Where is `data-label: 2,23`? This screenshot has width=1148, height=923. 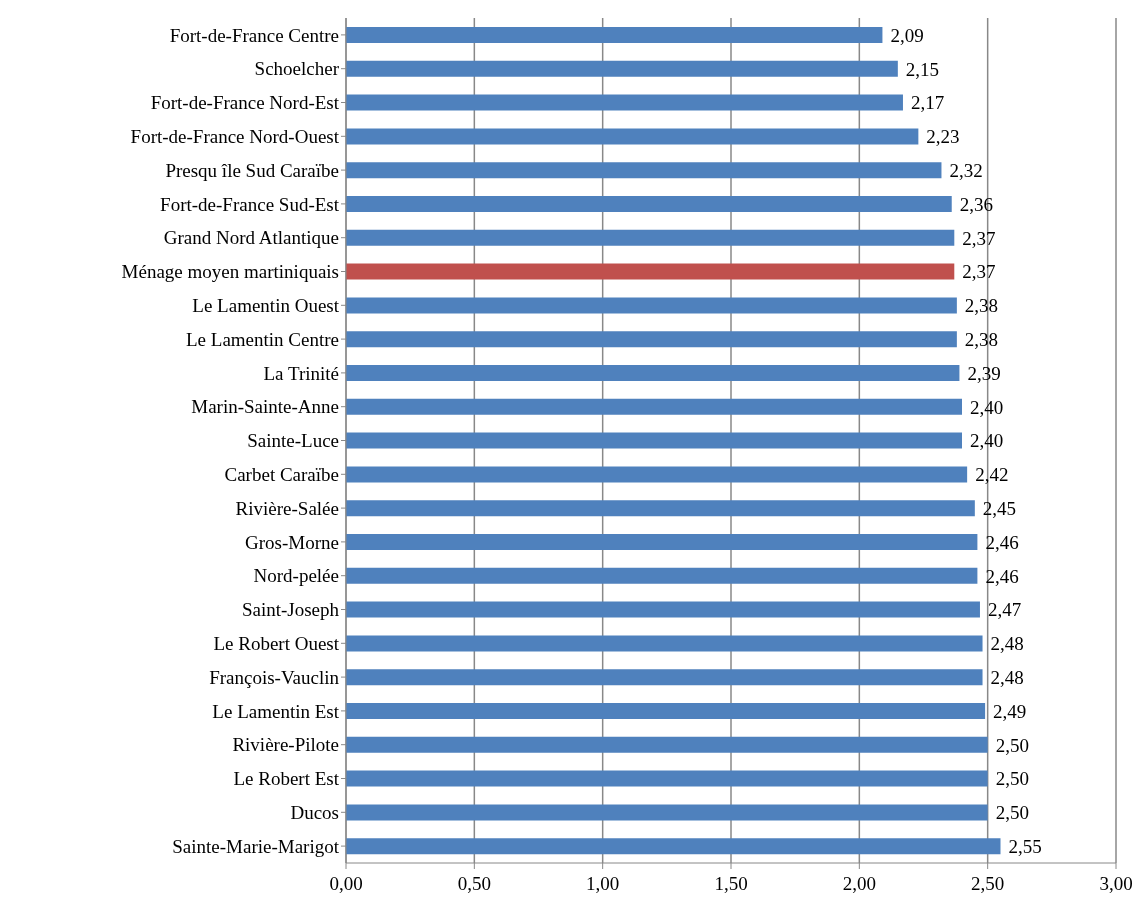
data-label: 2,23 is located at coordinates (943, 137).